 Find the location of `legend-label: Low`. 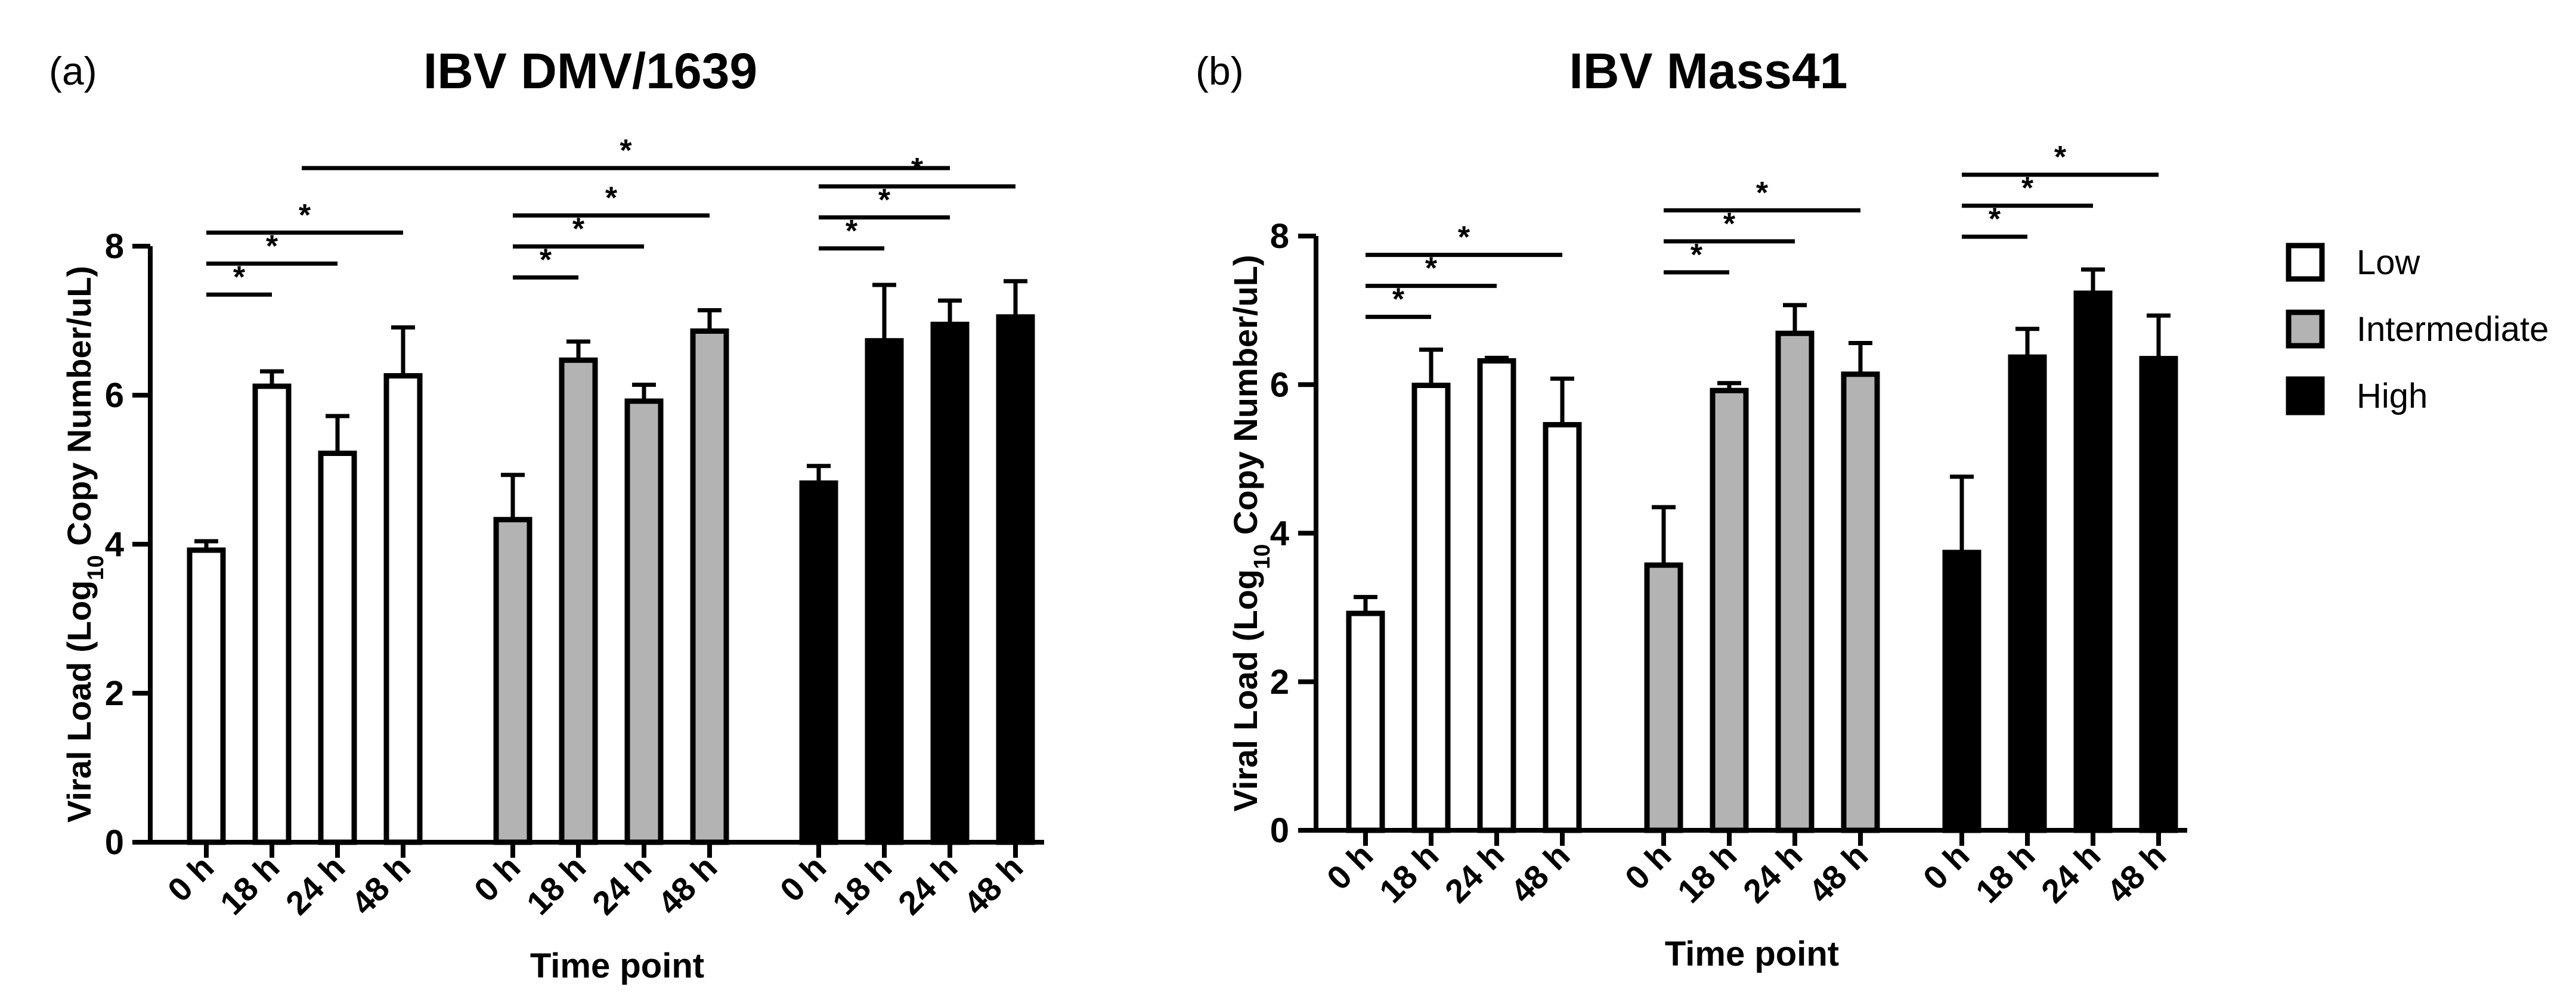

legend-label: Low is located at coordinates (2389, 262).